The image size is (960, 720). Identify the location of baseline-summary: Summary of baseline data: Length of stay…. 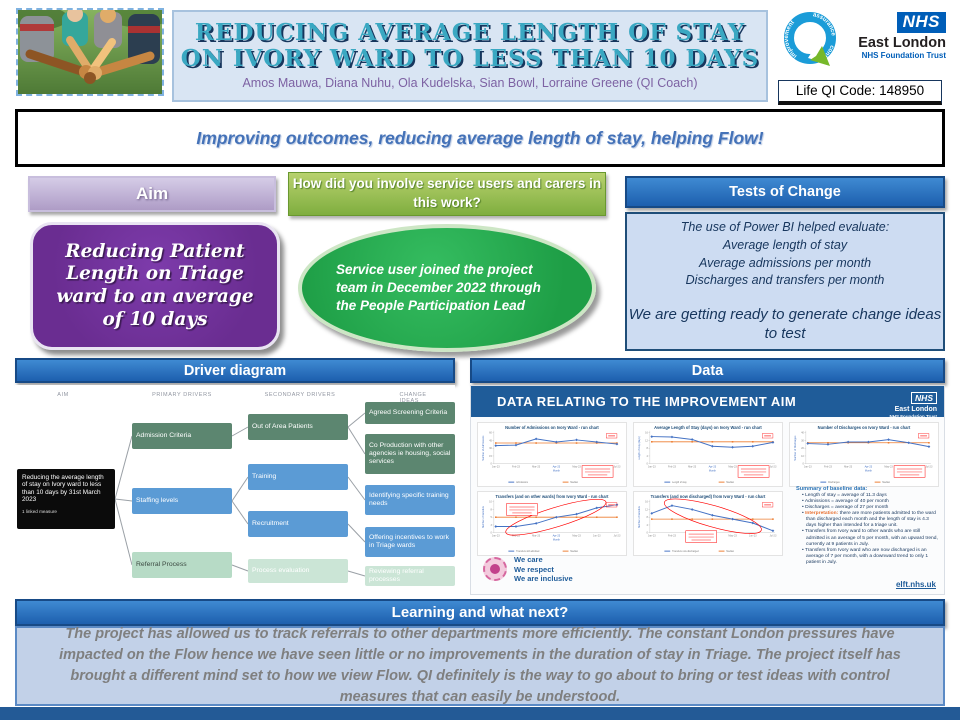
(867, 536).